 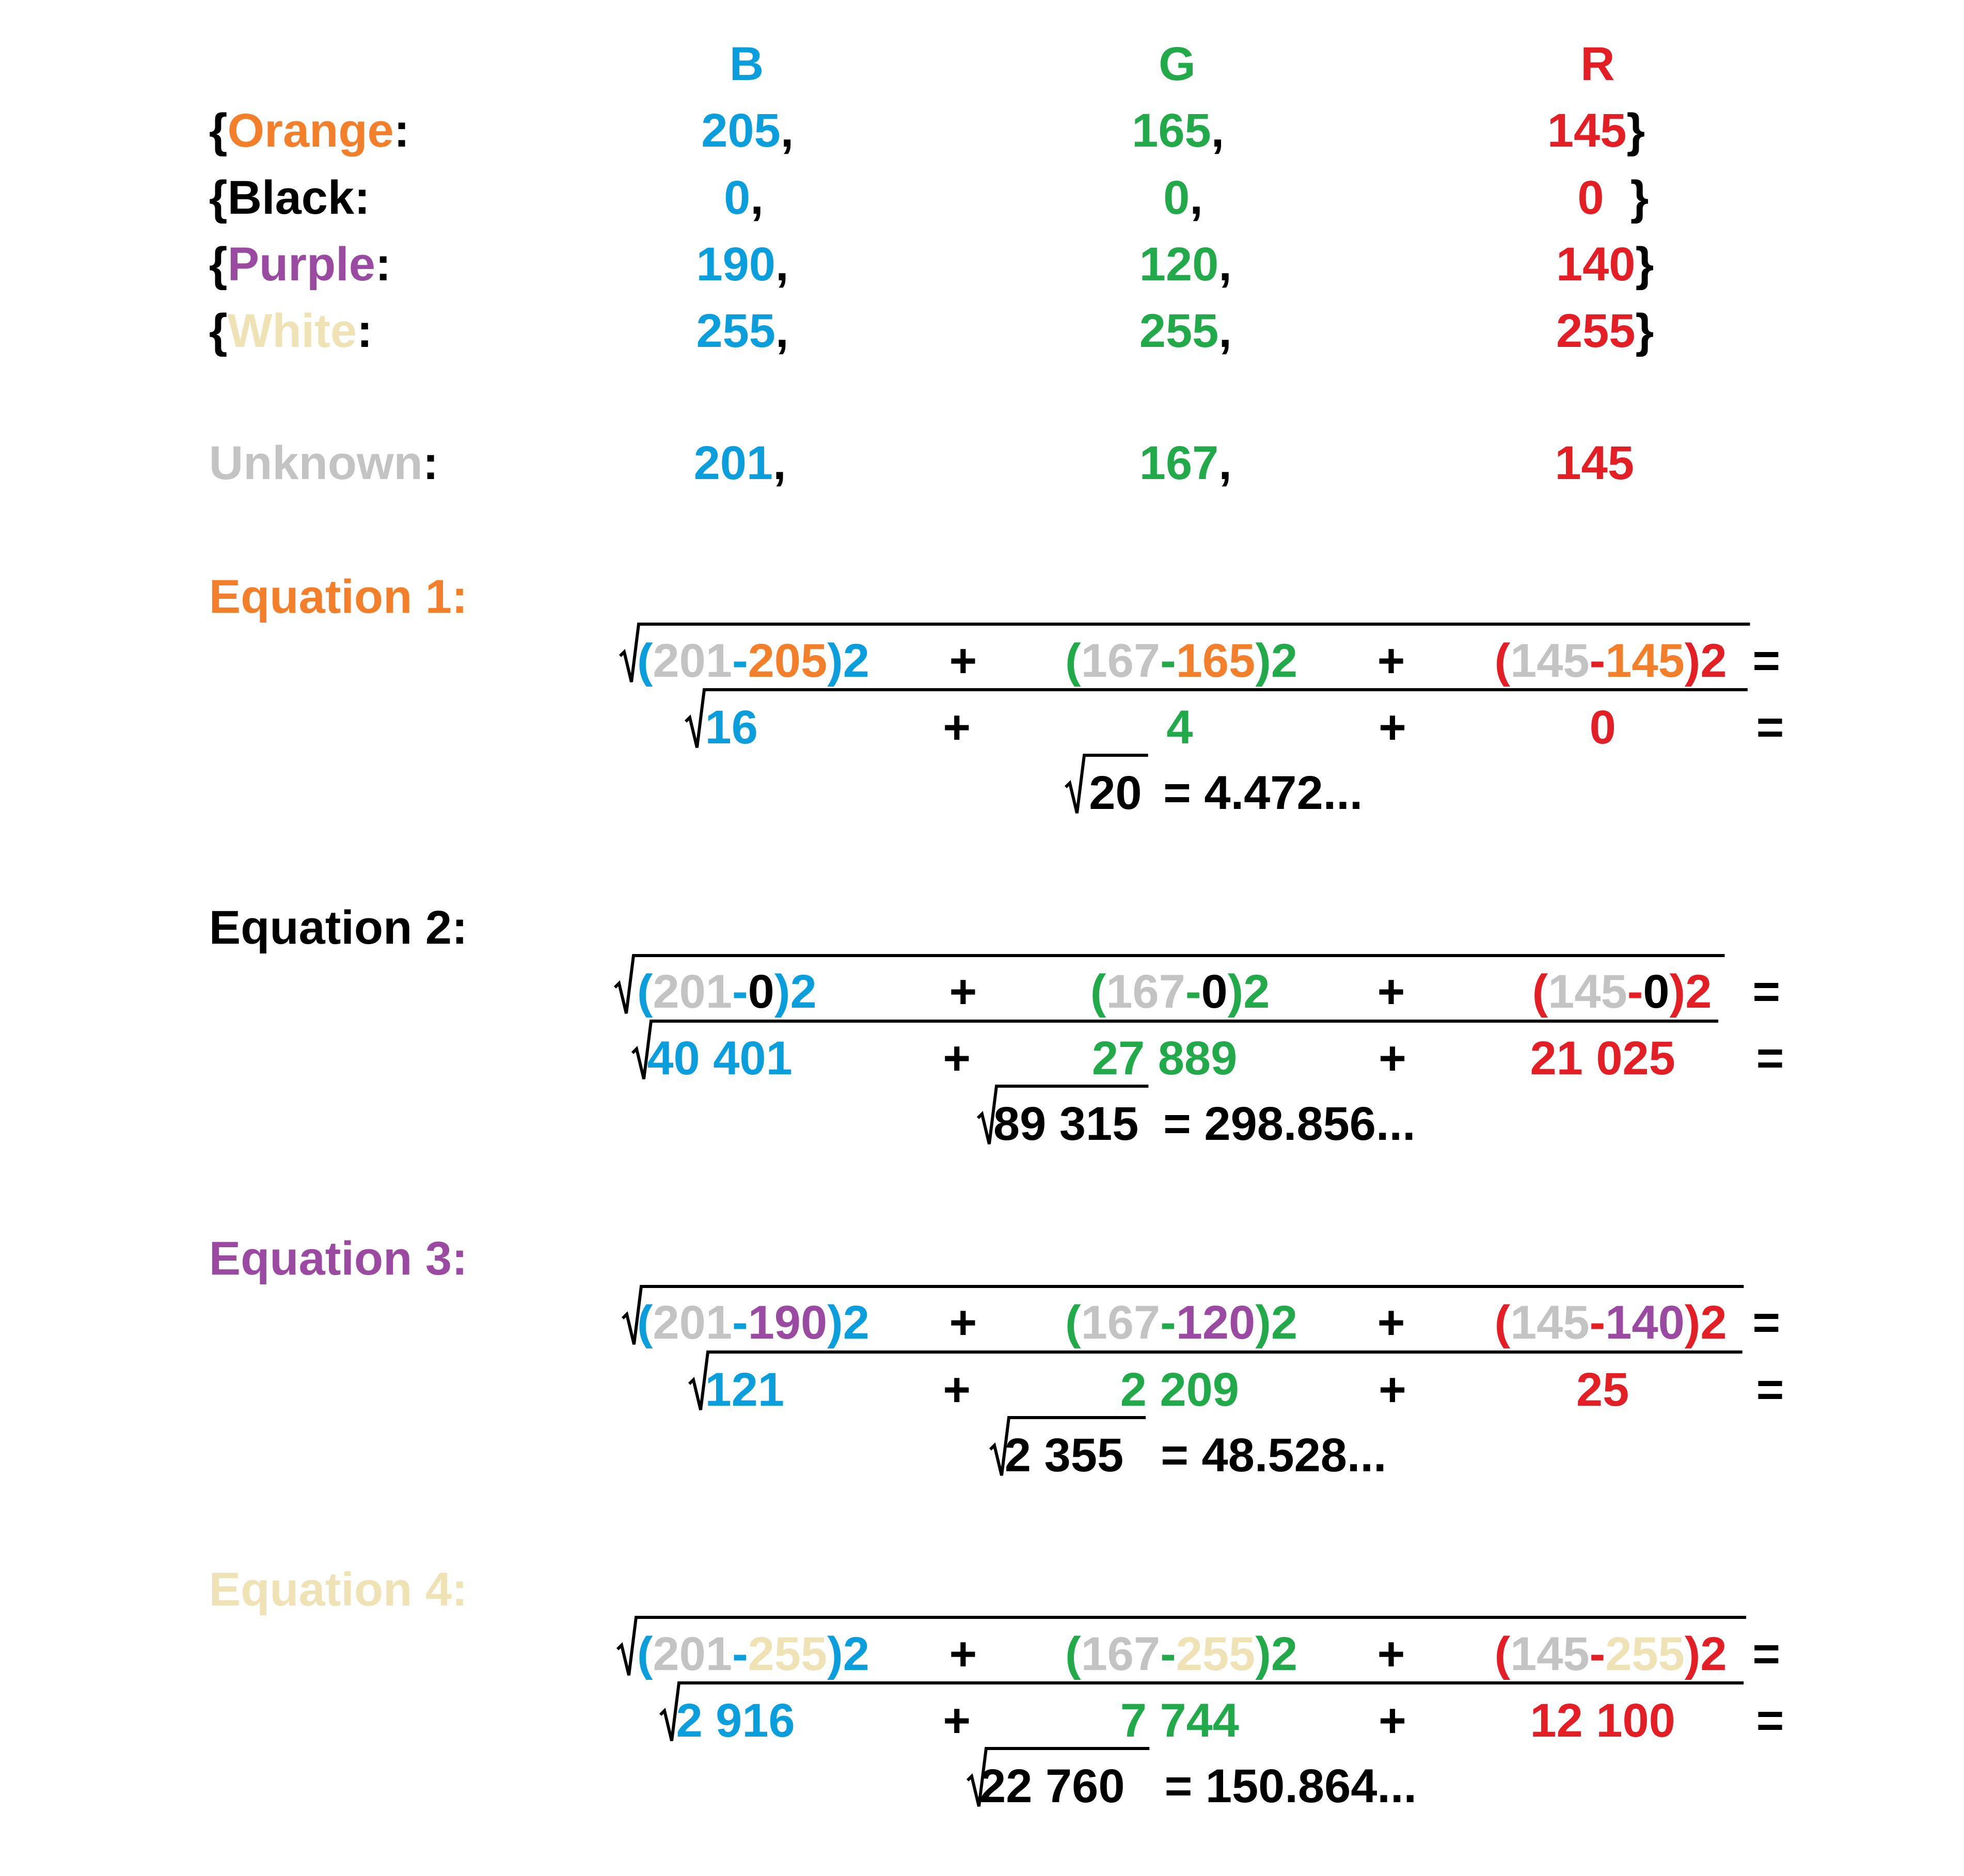 I want to click on squared-r: 12 100, so click(x=1602, y=1720).